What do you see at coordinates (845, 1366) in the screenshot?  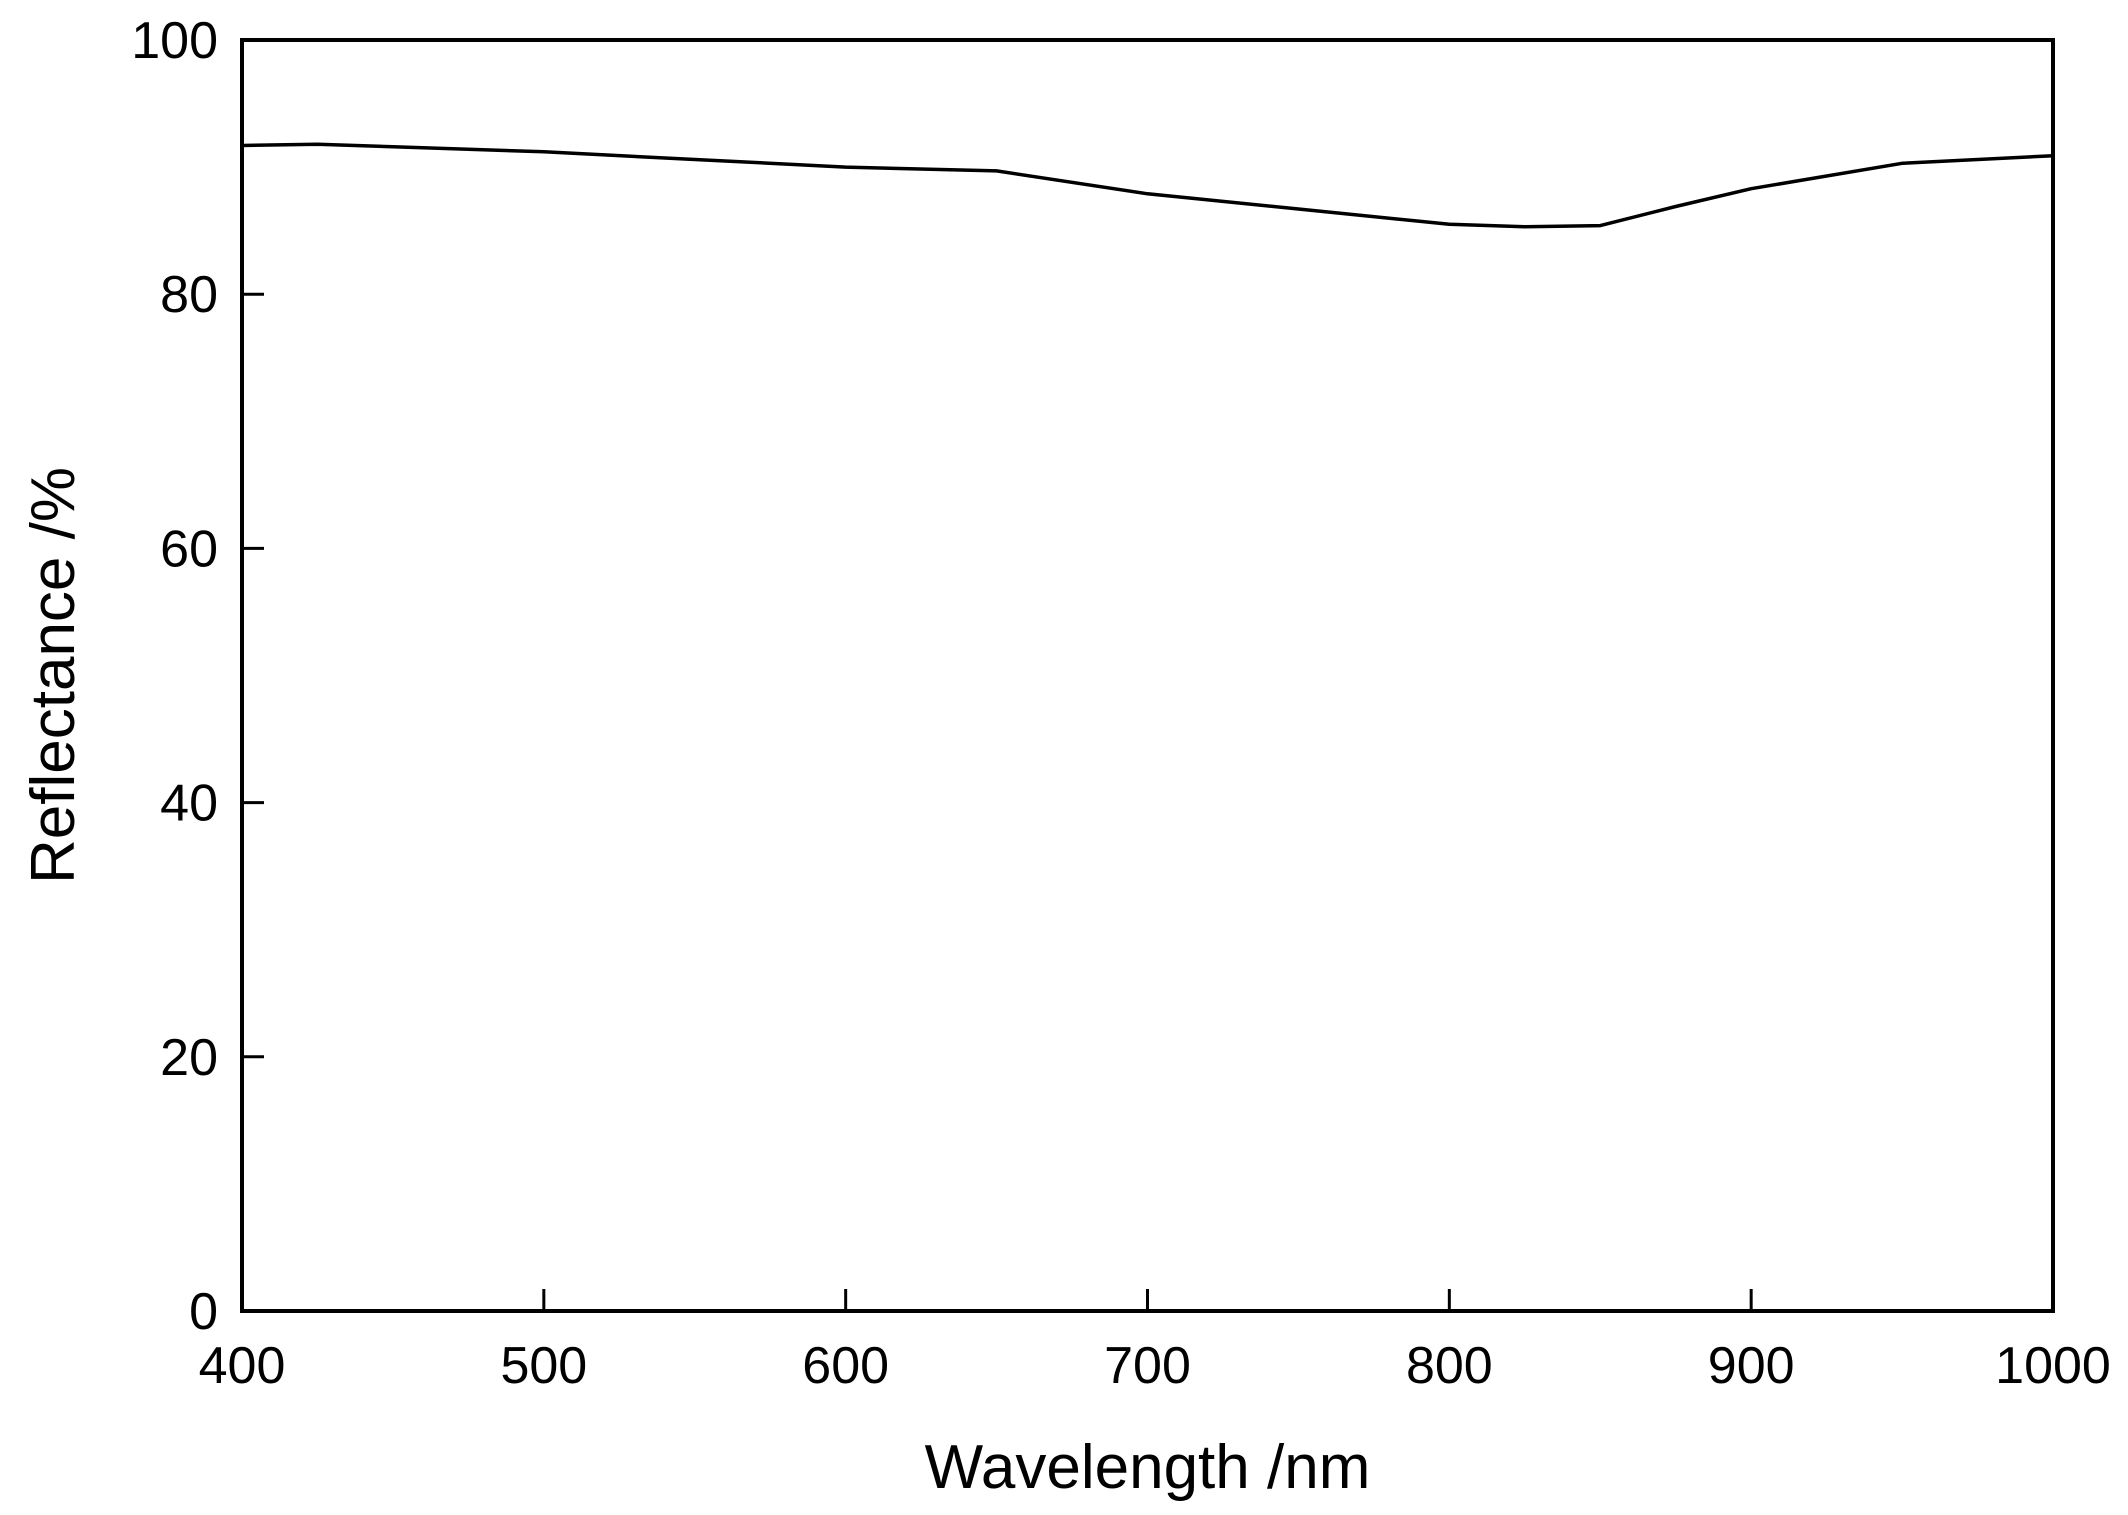 I see `x-tick-label-600: 600` at bounding box center [845, 1366].